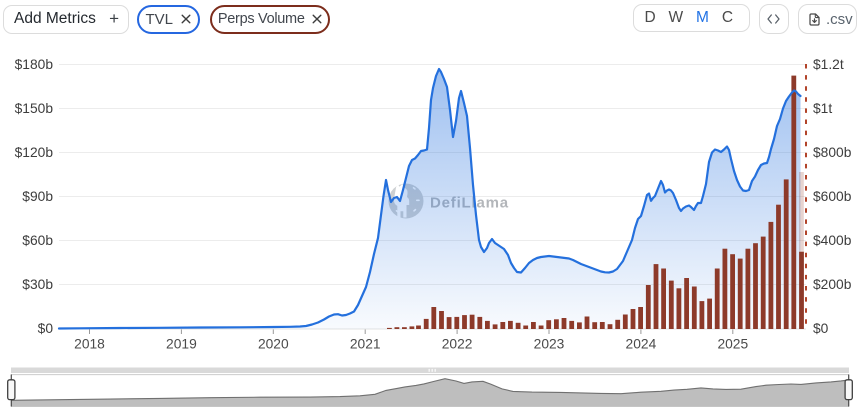 This screenshot has width=860, height=413. I want to click on svg-text: $1.2t, so click(828, 64).